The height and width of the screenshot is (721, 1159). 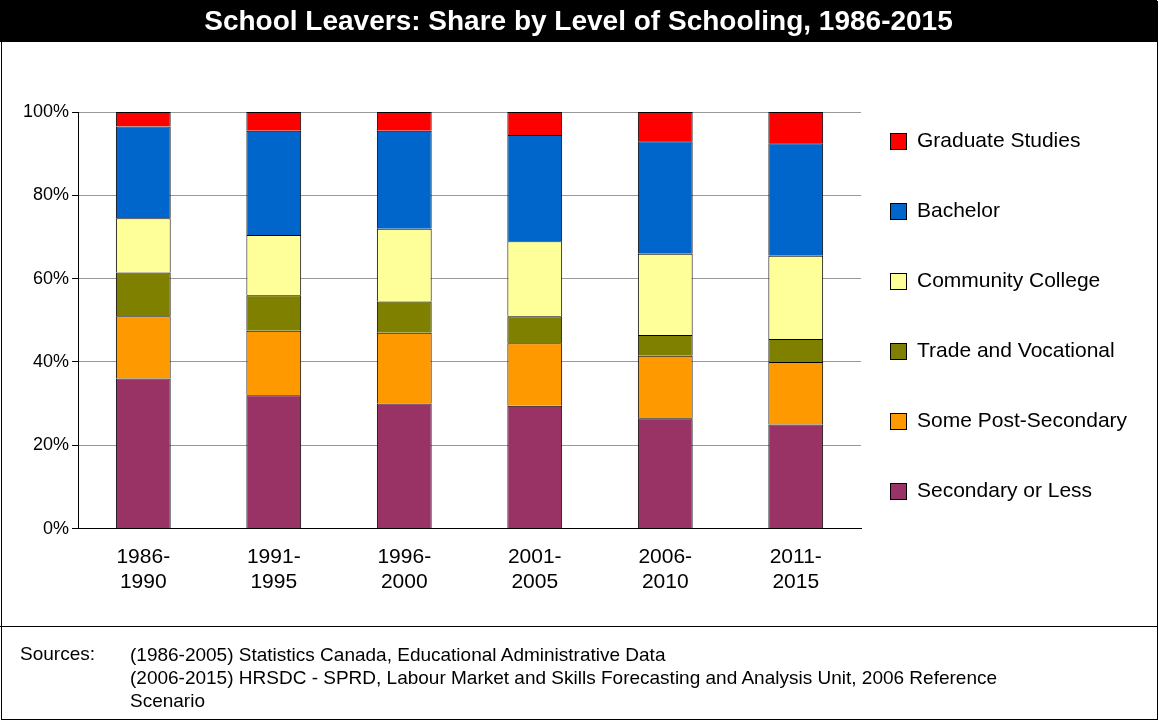 I want to click on chart-title: School Leavers: Share by Level of Schooling, 1986-2015, so click(x=578, y=21).